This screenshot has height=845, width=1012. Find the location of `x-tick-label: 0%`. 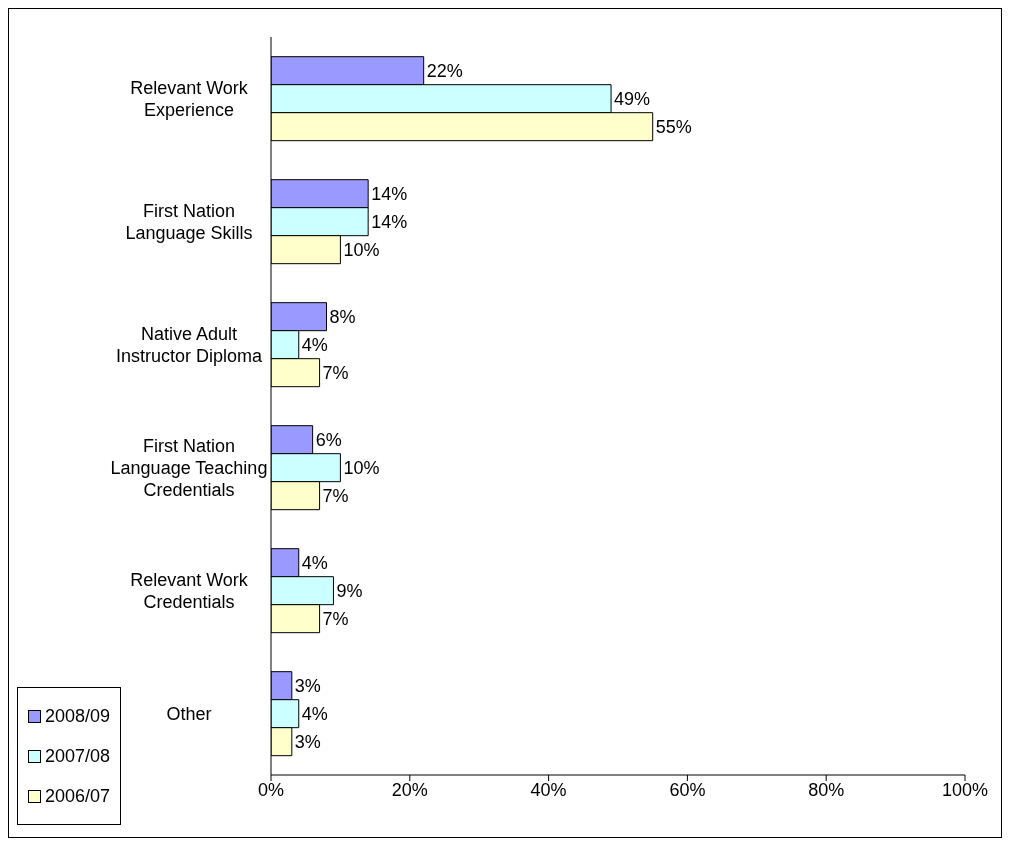

x-tick-label: 0% is located at coordinates (271, 789).